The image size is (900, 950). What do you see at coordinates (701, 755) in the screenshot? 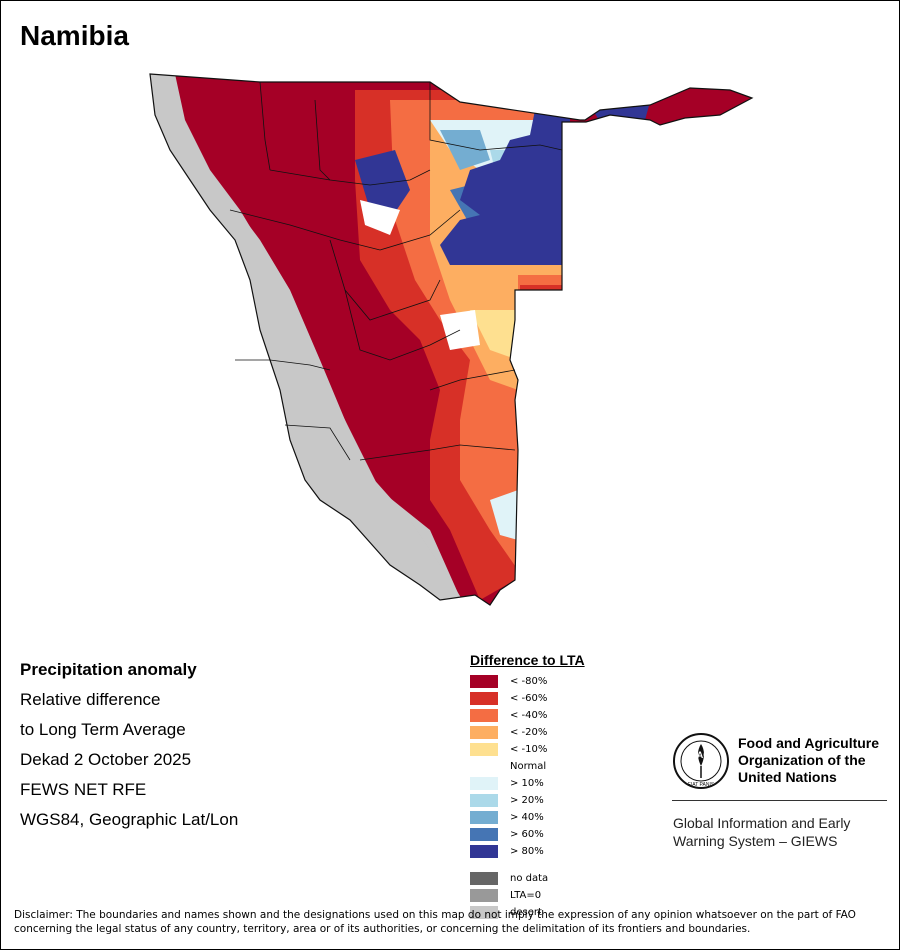
I see `fao-logo-text: FAO` at bounding box center [701, 755].